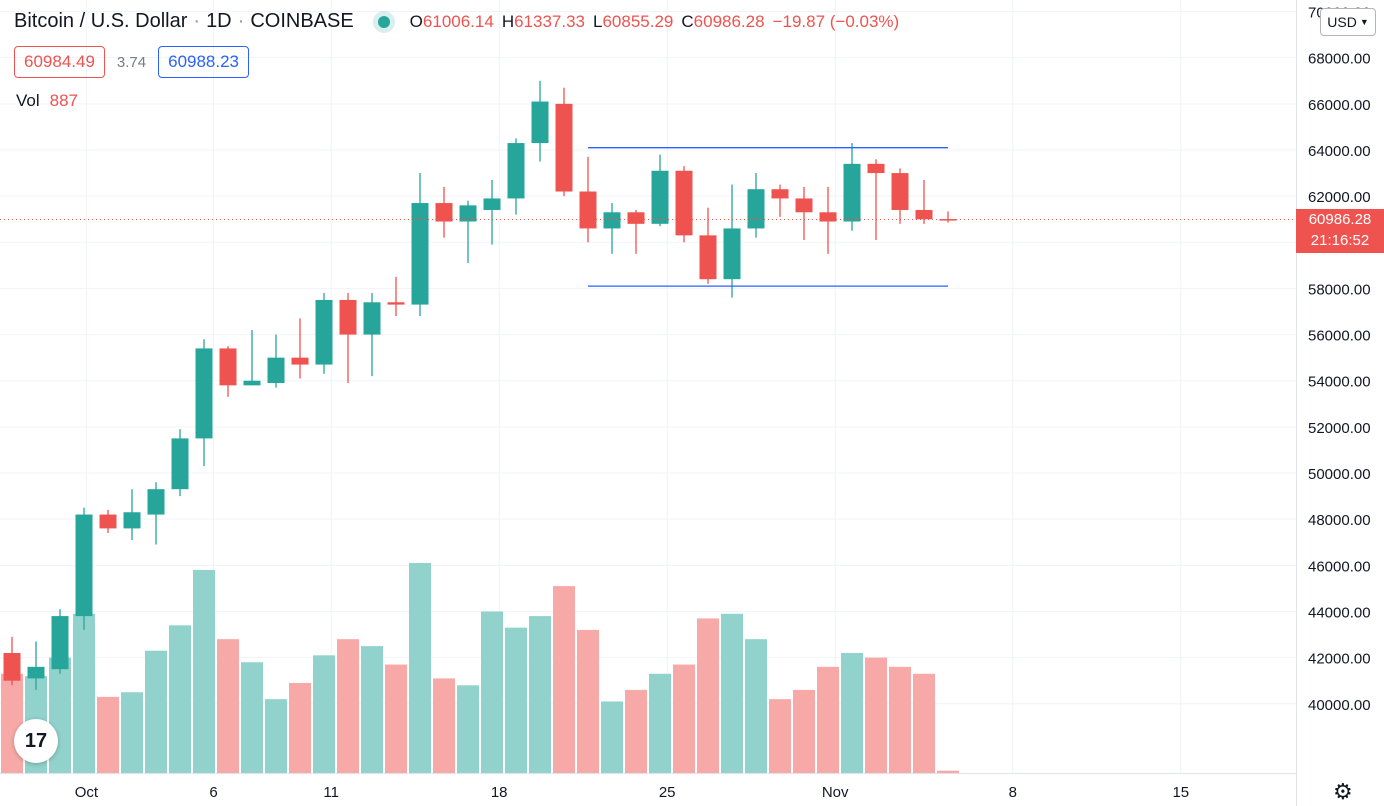 The height and width of the screenshot is (806, 1384). I want to click on live-status-icon, so click(383, 21).